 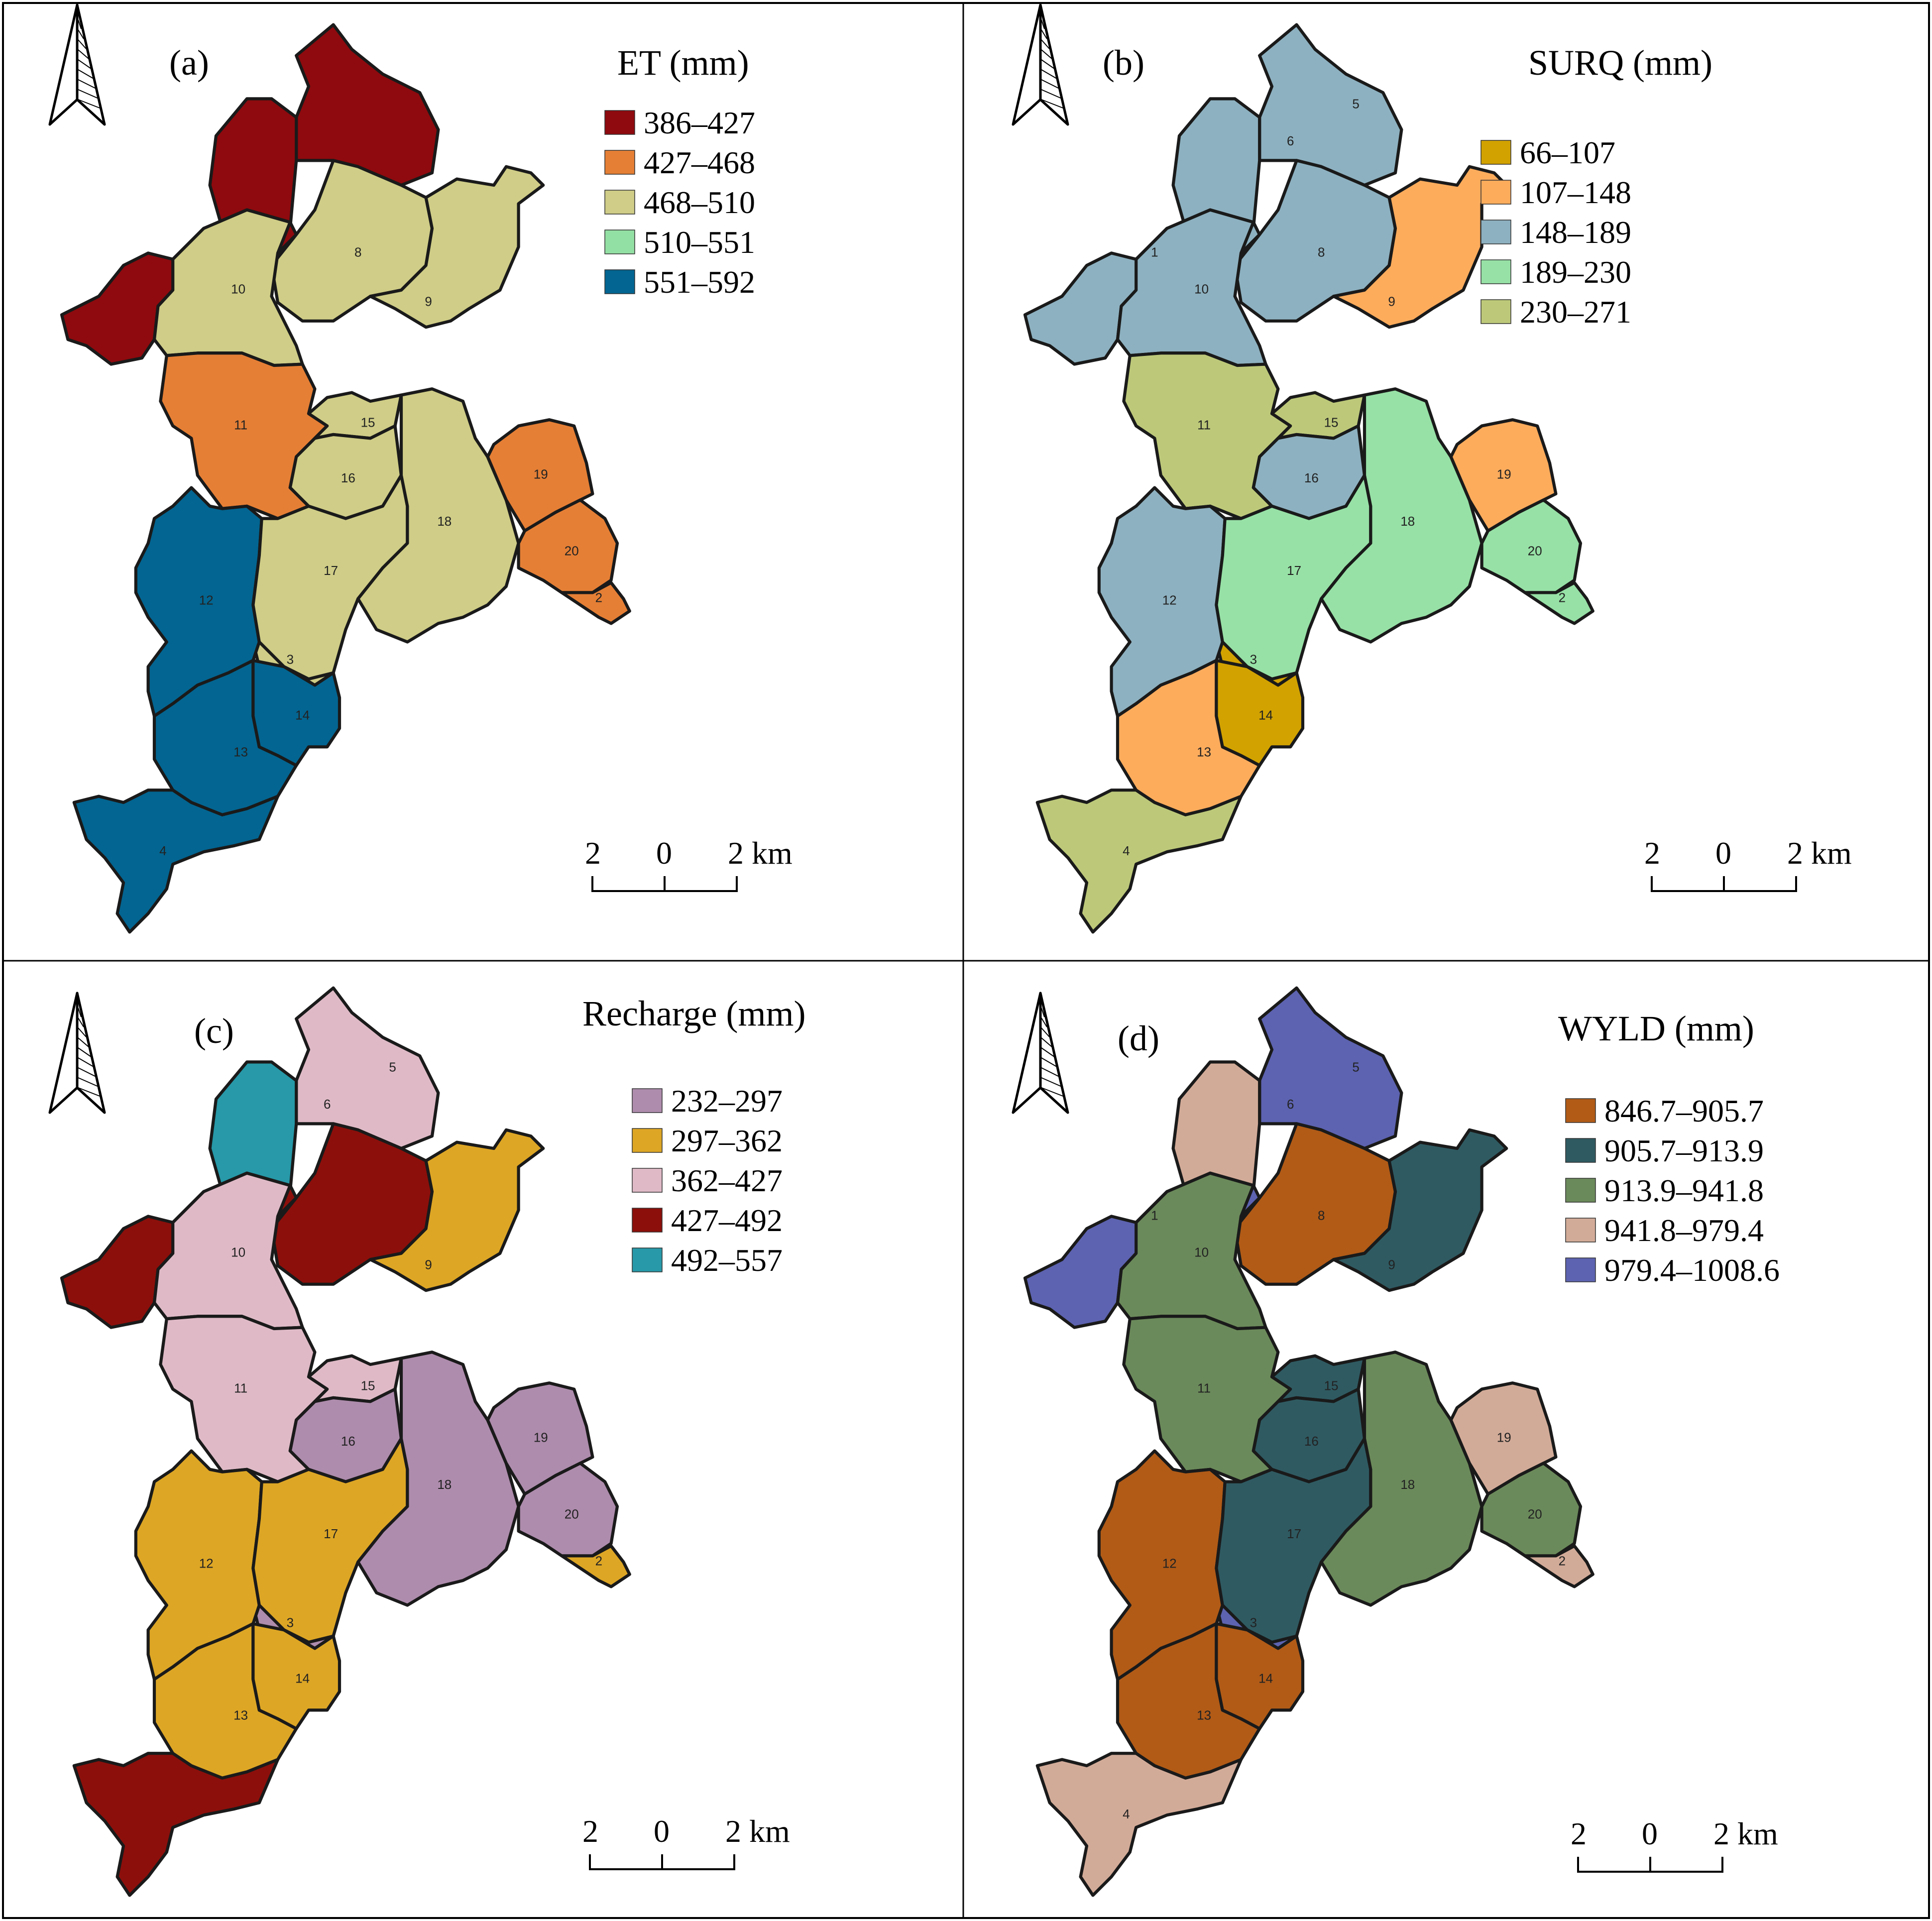 What do you see at coordinates (707, 1220) in the screenshot?
I see `legend-item-c-4: 427–492` at bounding box center [707, 1220].